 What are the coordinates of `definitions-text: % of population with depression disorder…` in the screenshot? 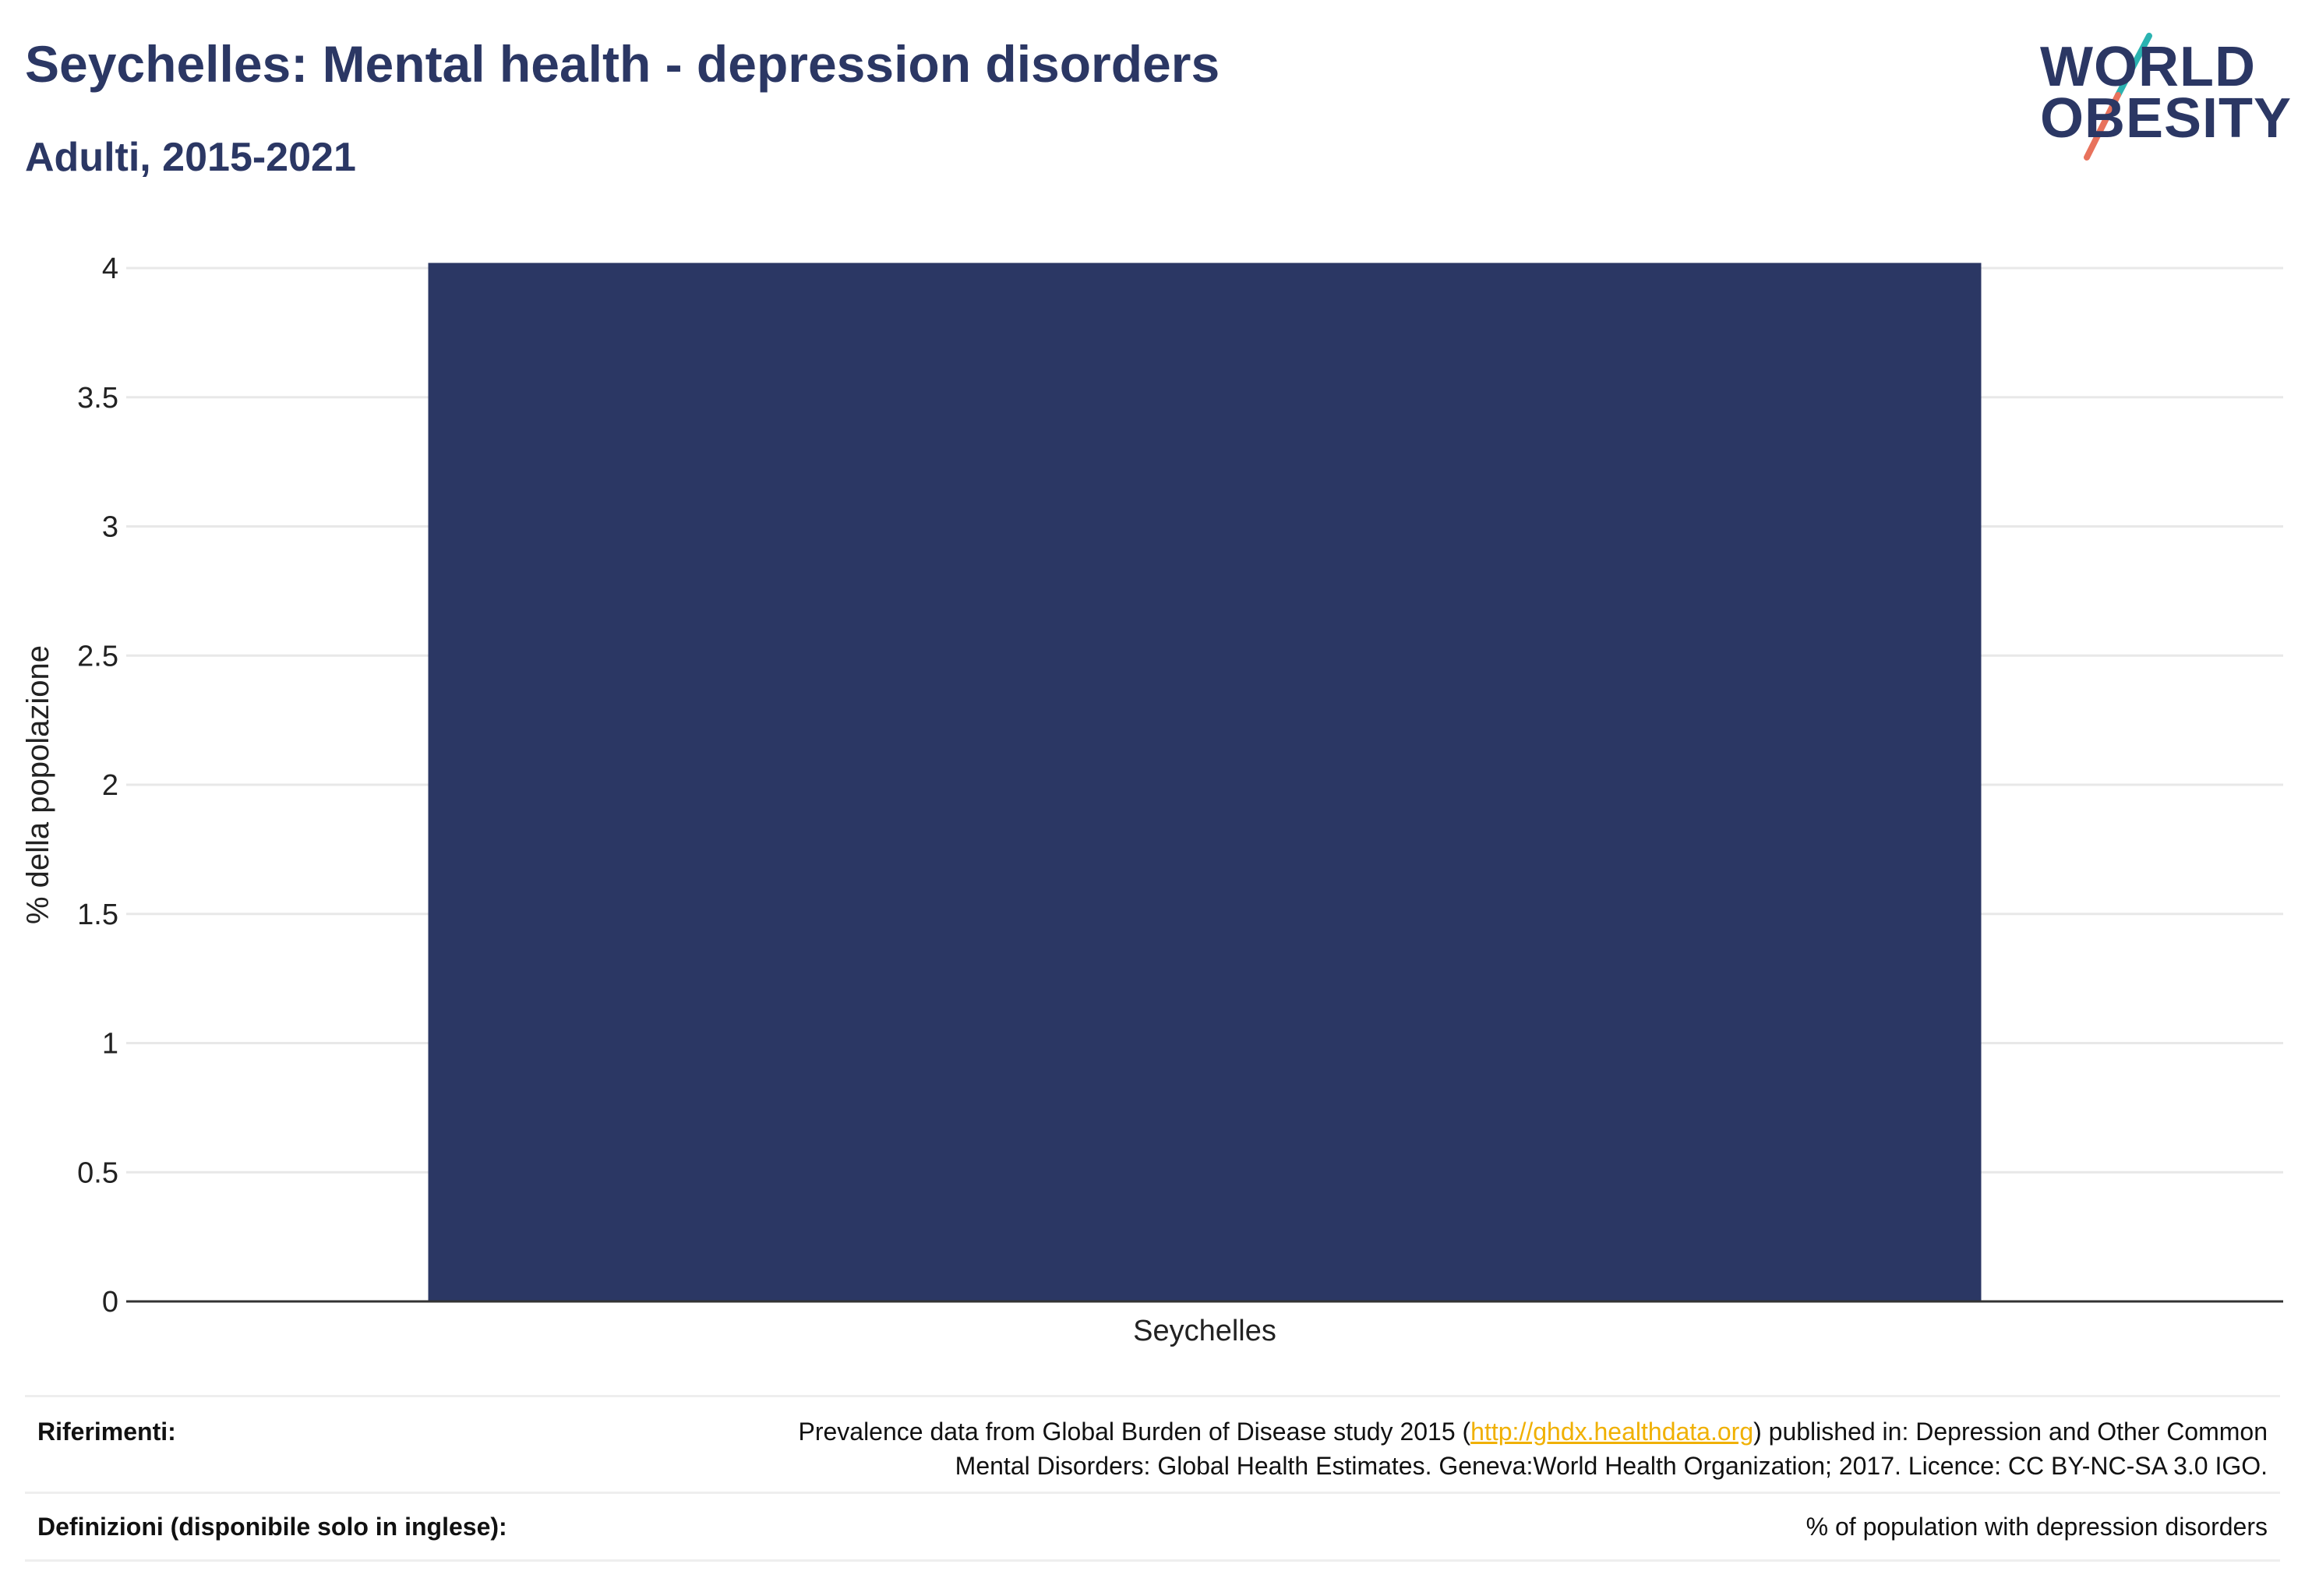 It's located at (2037, 1527).